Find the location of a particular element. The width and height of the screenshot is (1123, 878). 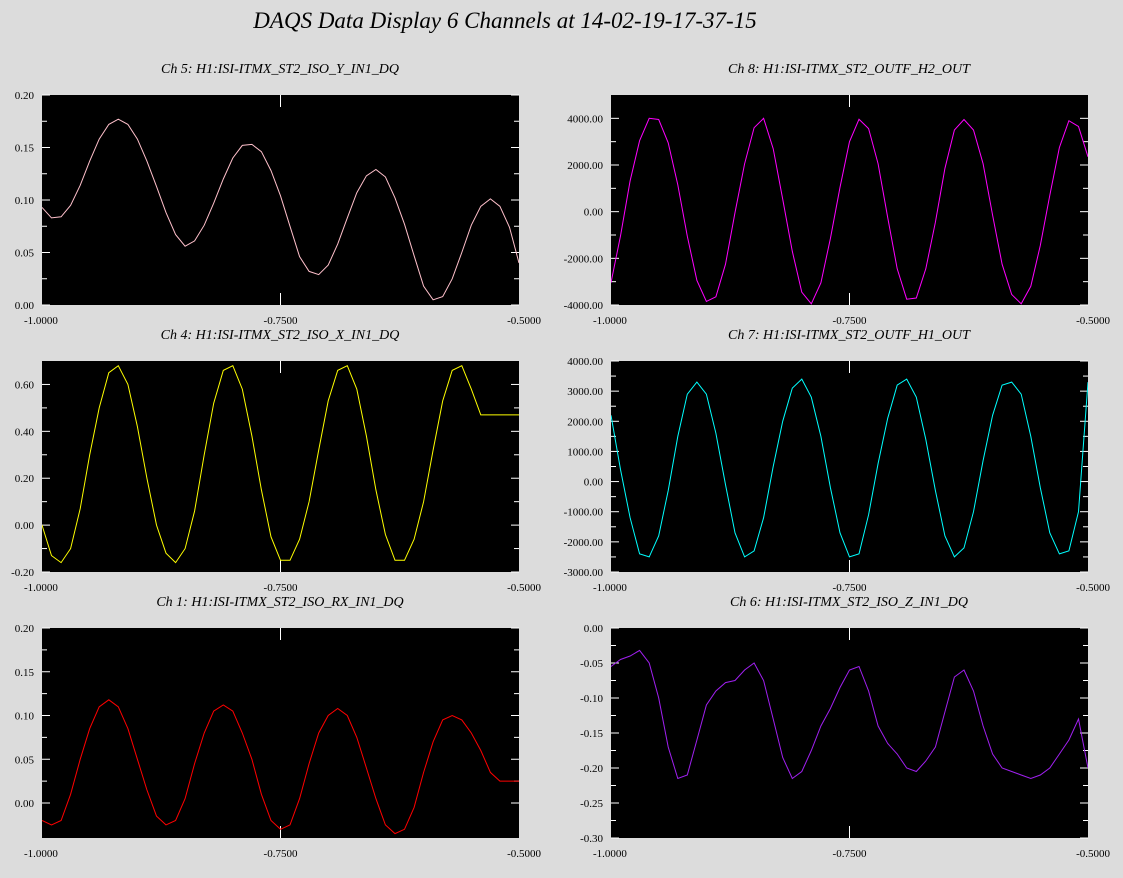

x-tick-label-2: -0.5000 is located at coordinates (1093, 321).